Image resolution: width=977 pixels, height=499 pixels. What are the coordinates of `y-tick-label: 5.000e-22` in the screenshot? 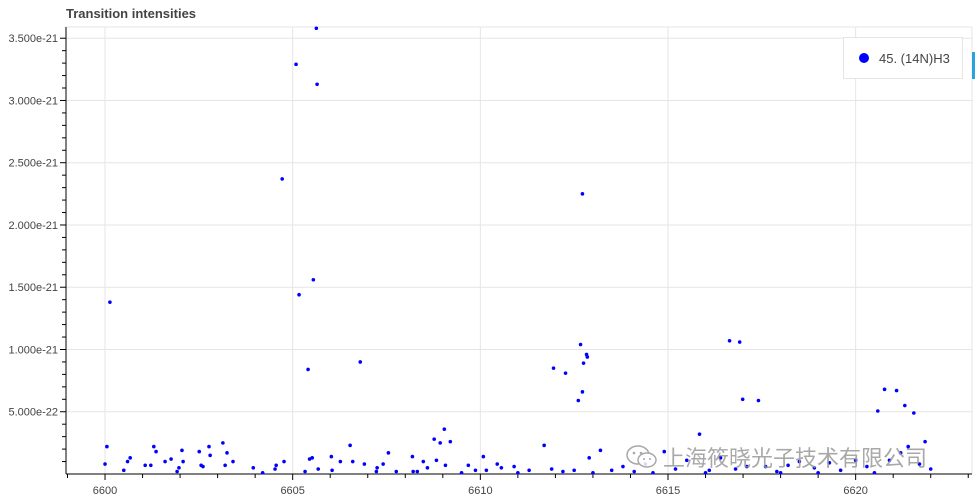 It's located at (33, 413).